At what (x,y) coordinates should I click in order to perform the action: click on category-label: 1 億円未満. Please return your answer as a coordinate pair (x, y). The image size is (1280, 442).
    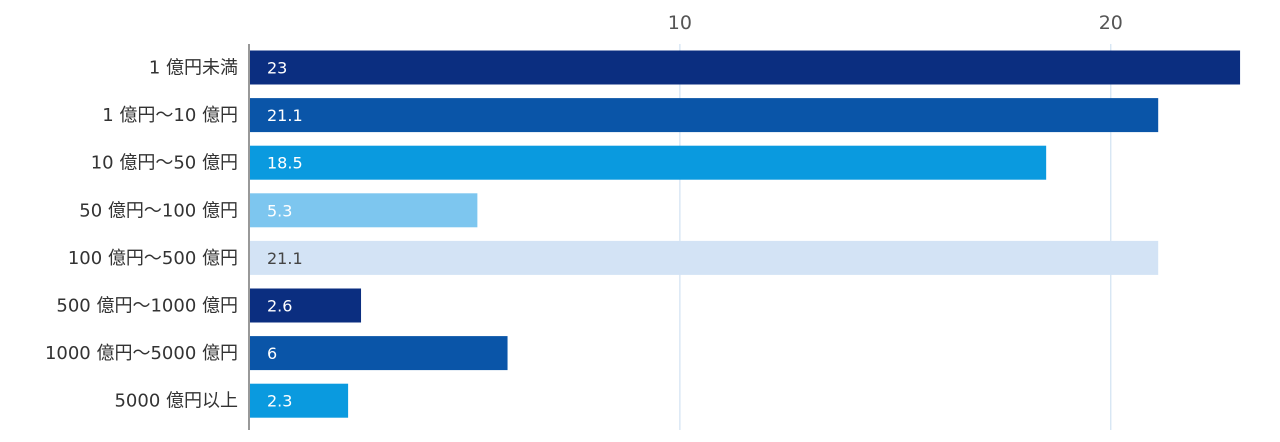
    Looking at the image, I should click on (193, 68).